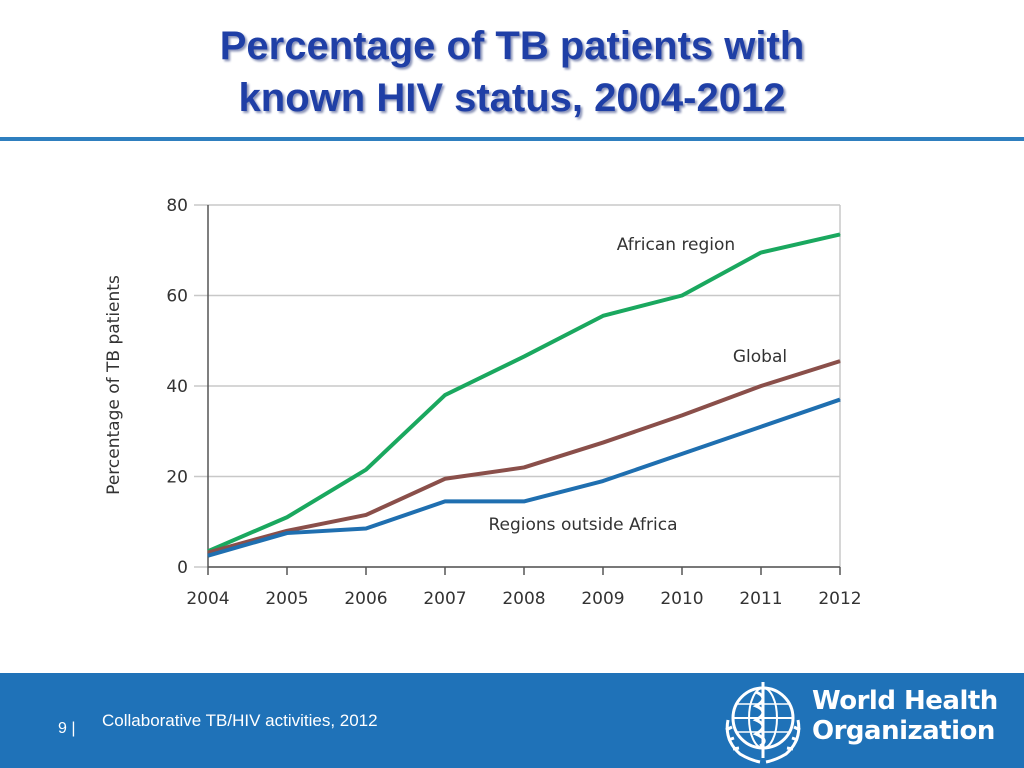 This screenshot has height=768, width=1024. What do you see at coordinates (763, 723) in the screenshot?
I see `who-emblem-icon` at bounding box center [763, 723].